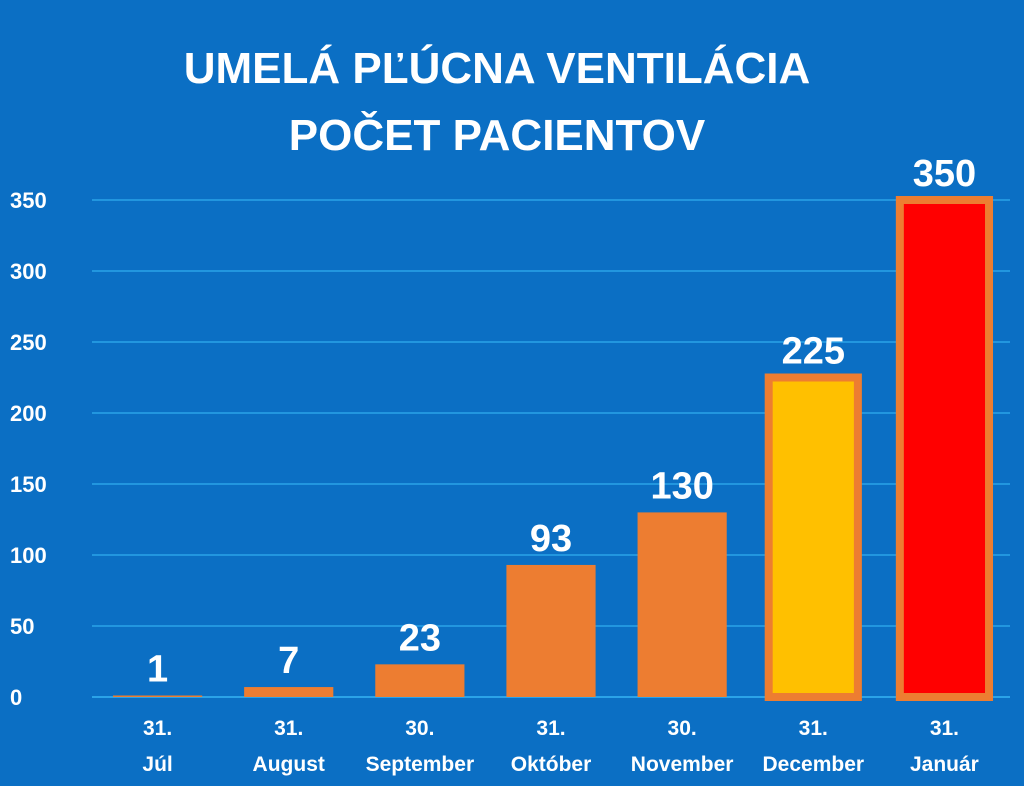 The width and height of the screenshot is (1024, 786). What do you see at coordinates (22, 626) in the screenshot?
I see `y-tick-label: 50` at bounding box center [22, 626].